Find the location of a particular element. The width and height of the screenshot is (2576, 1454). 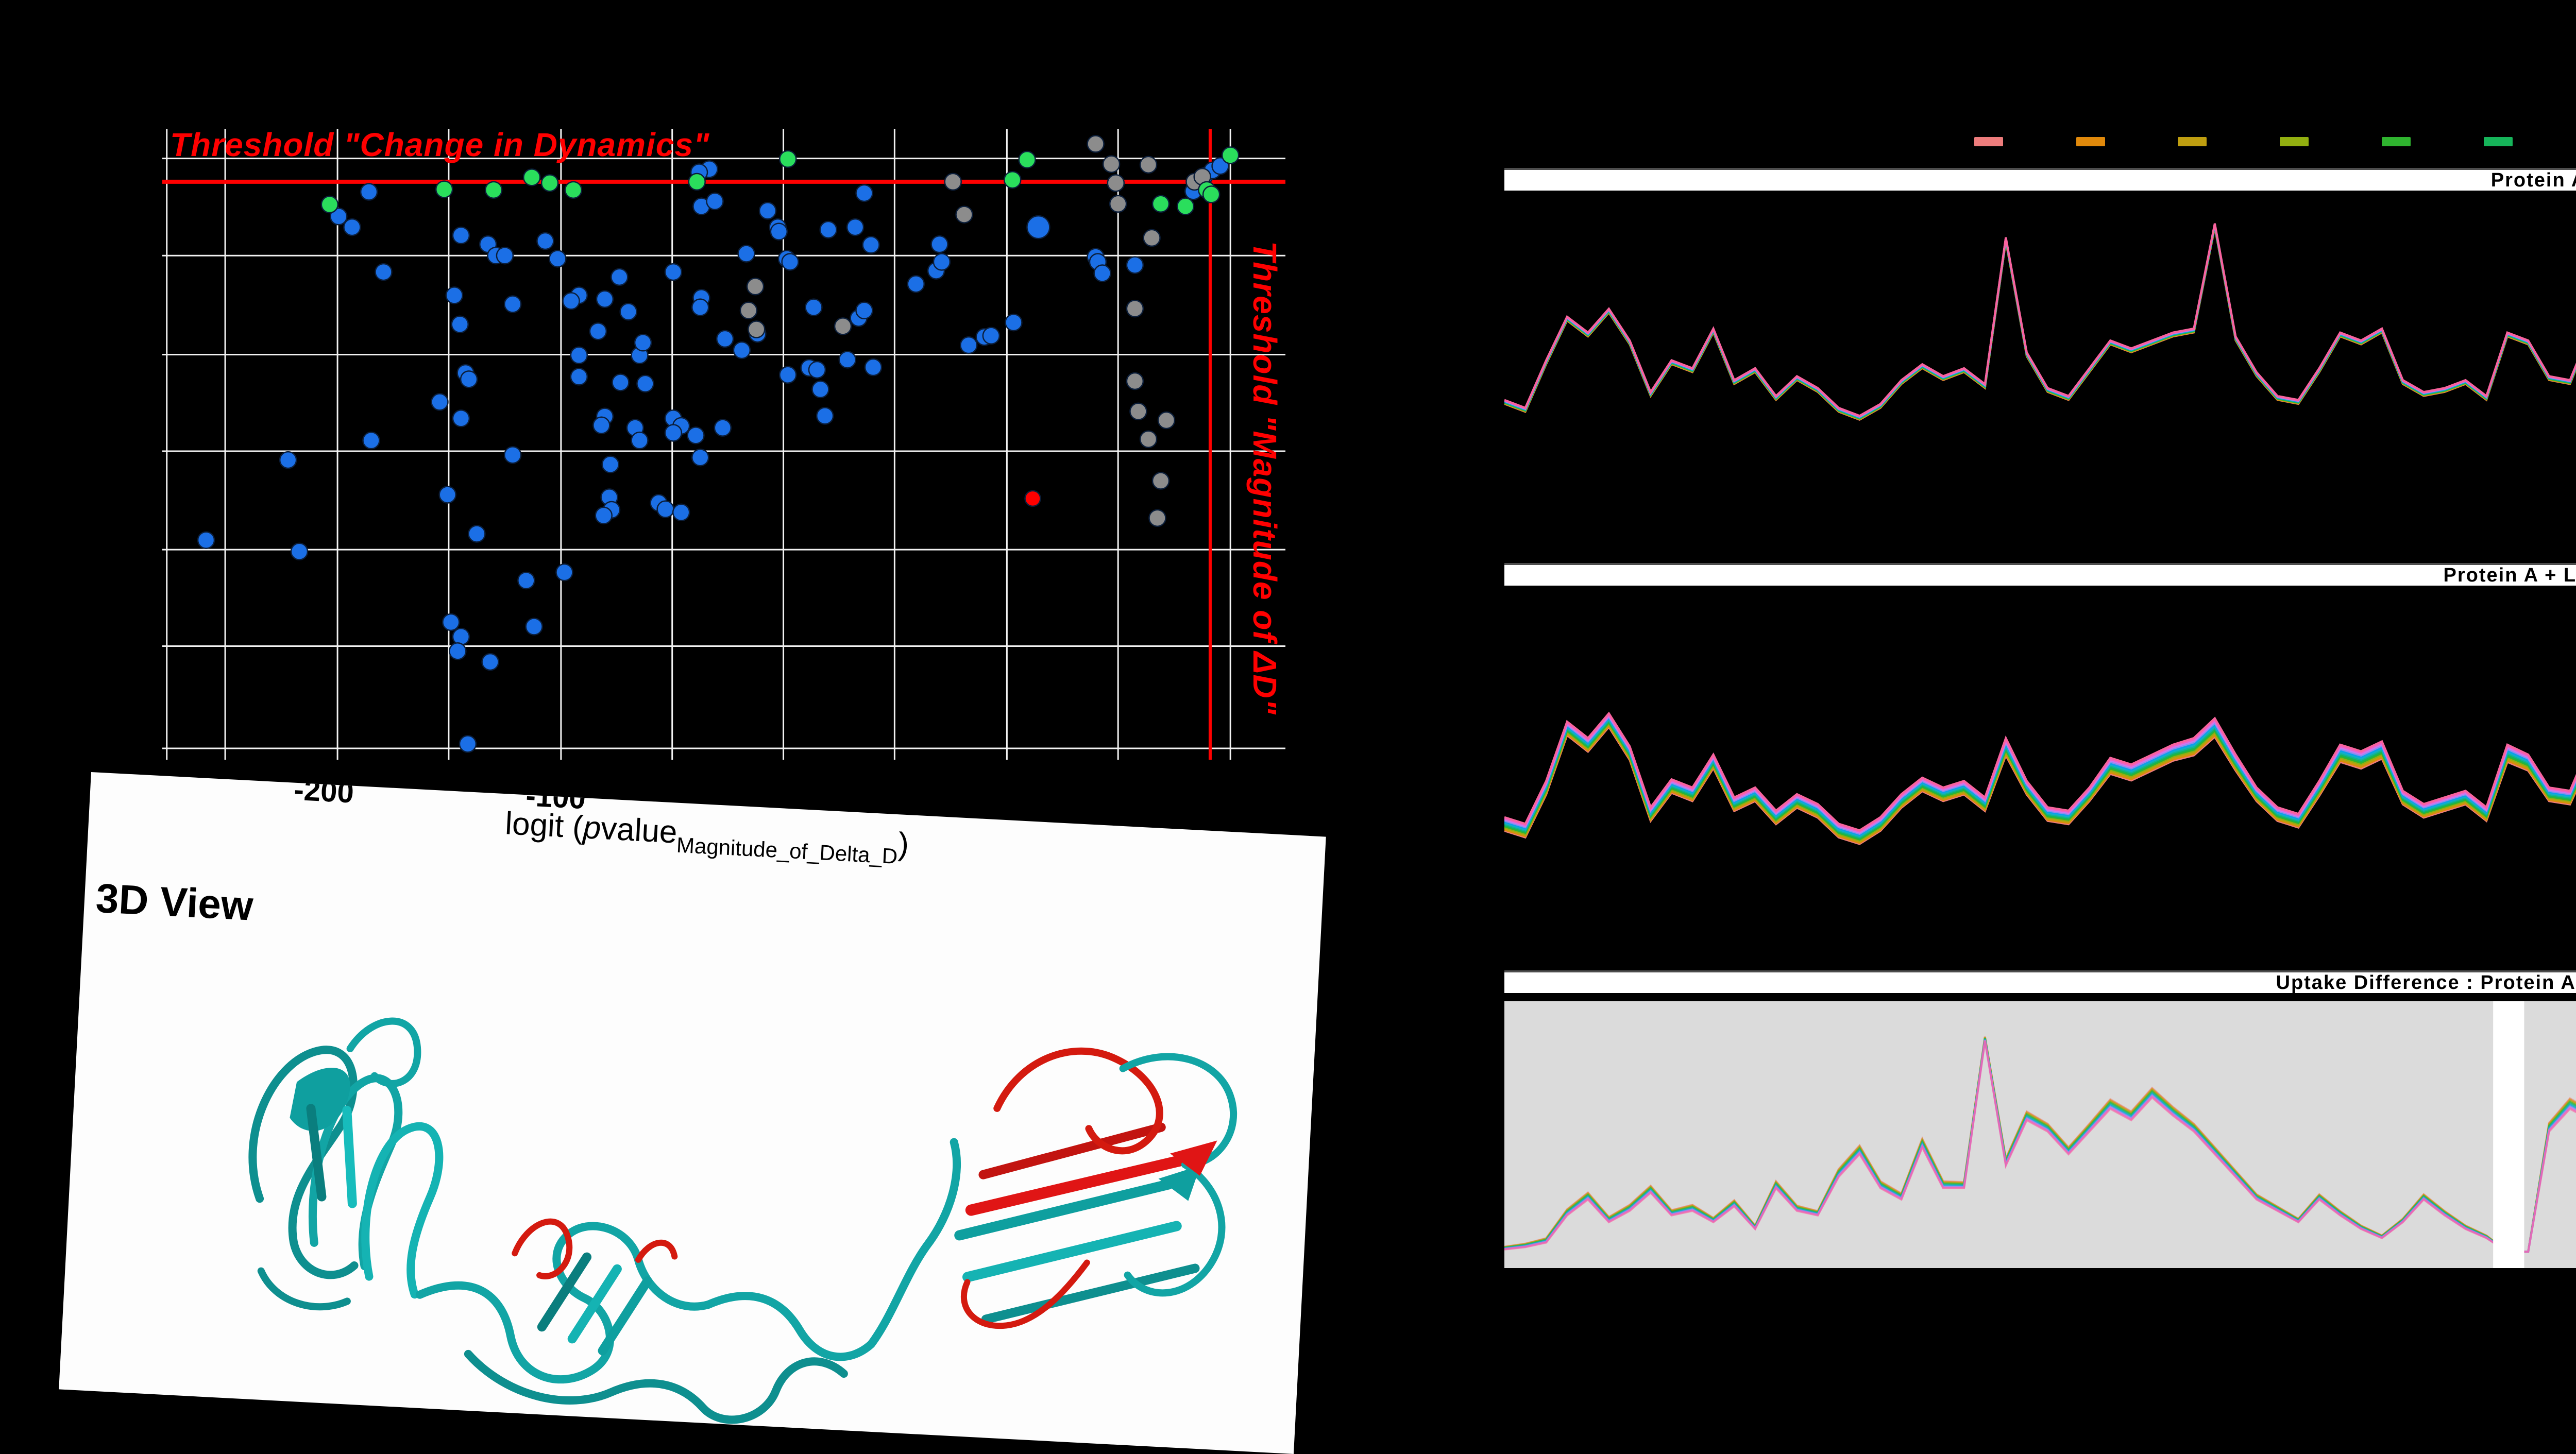

panel-title-bar-protein-a: Protein A is located at coordinates (2040, 179).